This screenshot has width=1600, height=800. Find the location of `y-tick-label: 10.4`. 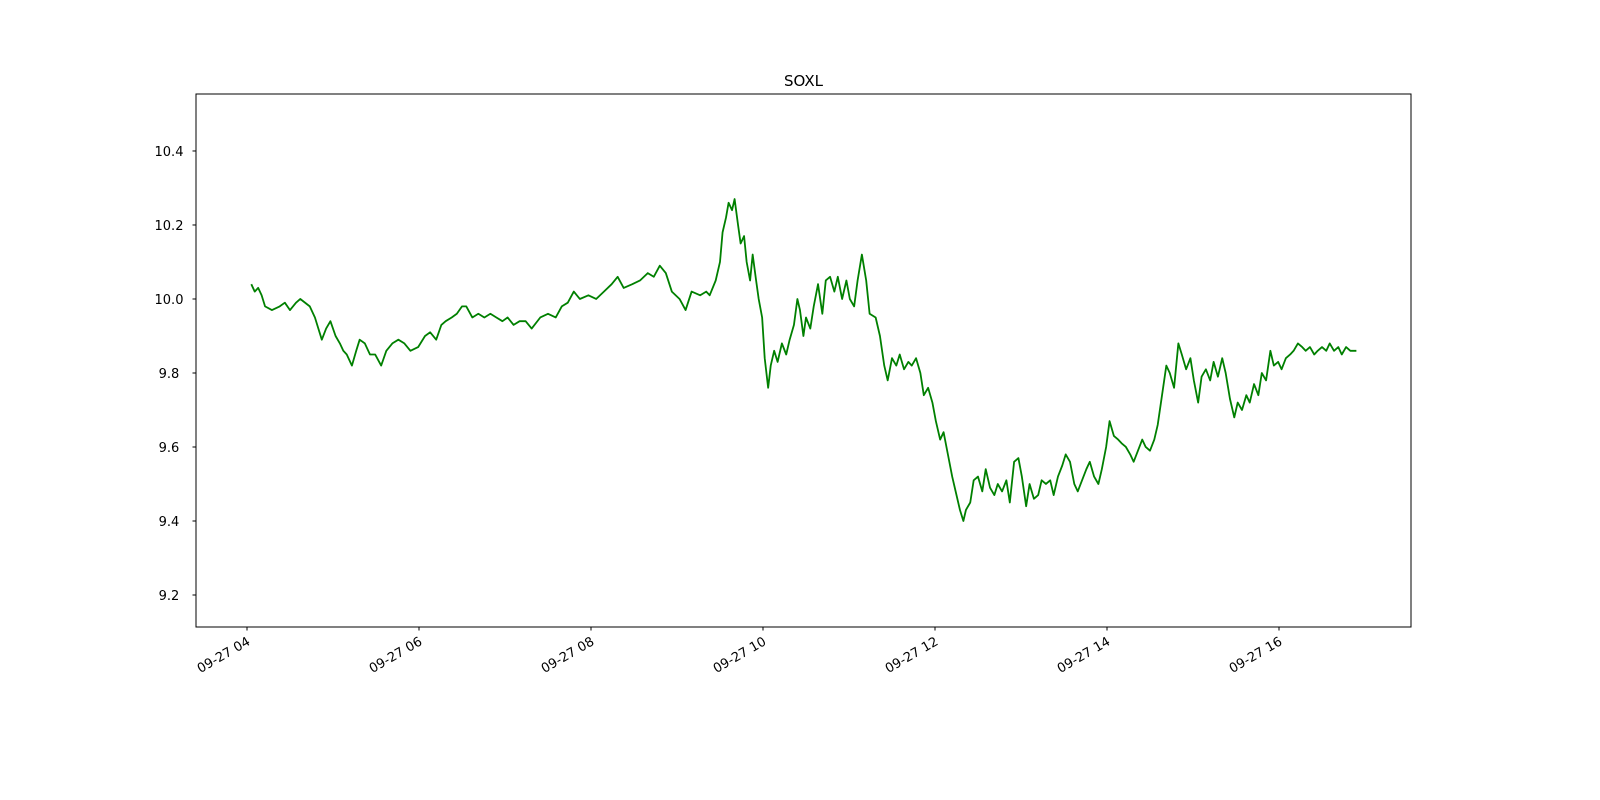

y-tick-label: 10.4 is located at coordinates (169, 152).